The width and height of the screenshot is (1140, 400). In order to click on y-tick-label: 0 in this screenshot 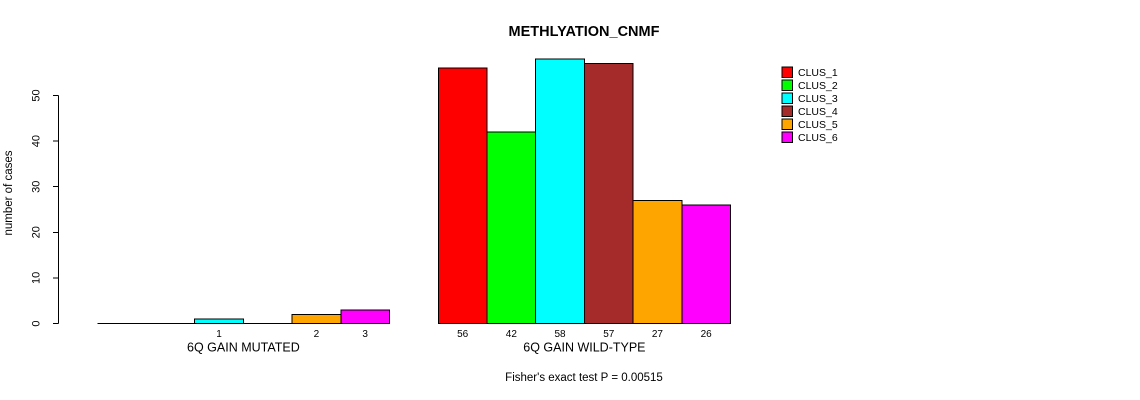, I will do `click(36, 323)`.